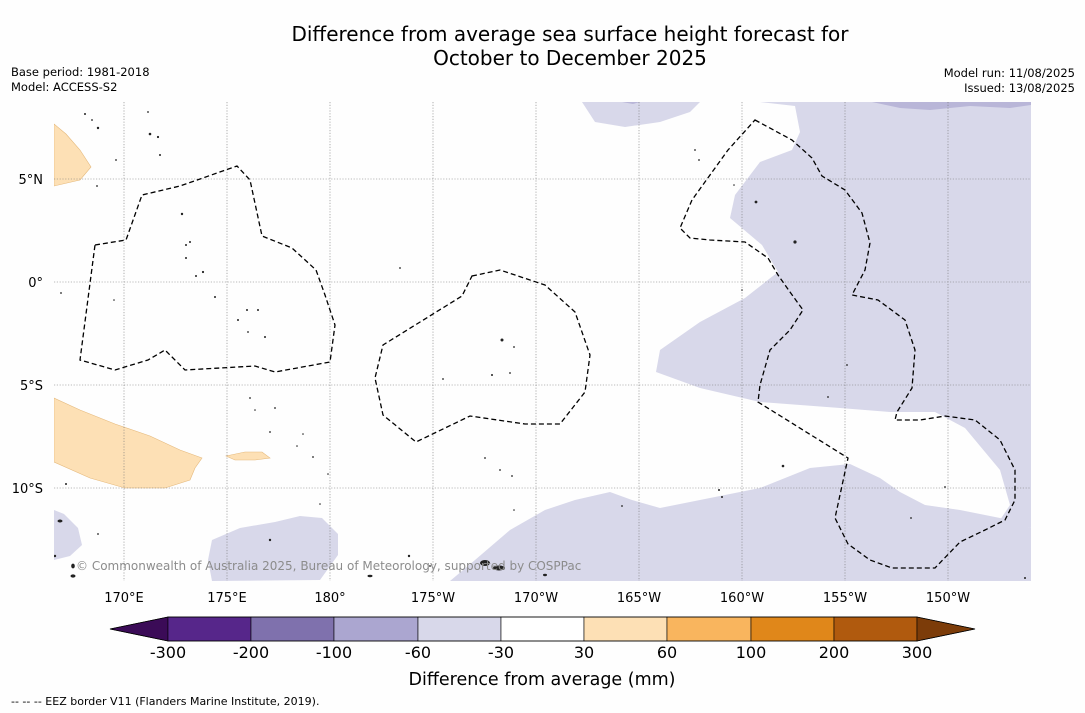 The width and height of the screenshot is (1085, 713). I want to click on colorbar-tick: -30, so click(501, 652).